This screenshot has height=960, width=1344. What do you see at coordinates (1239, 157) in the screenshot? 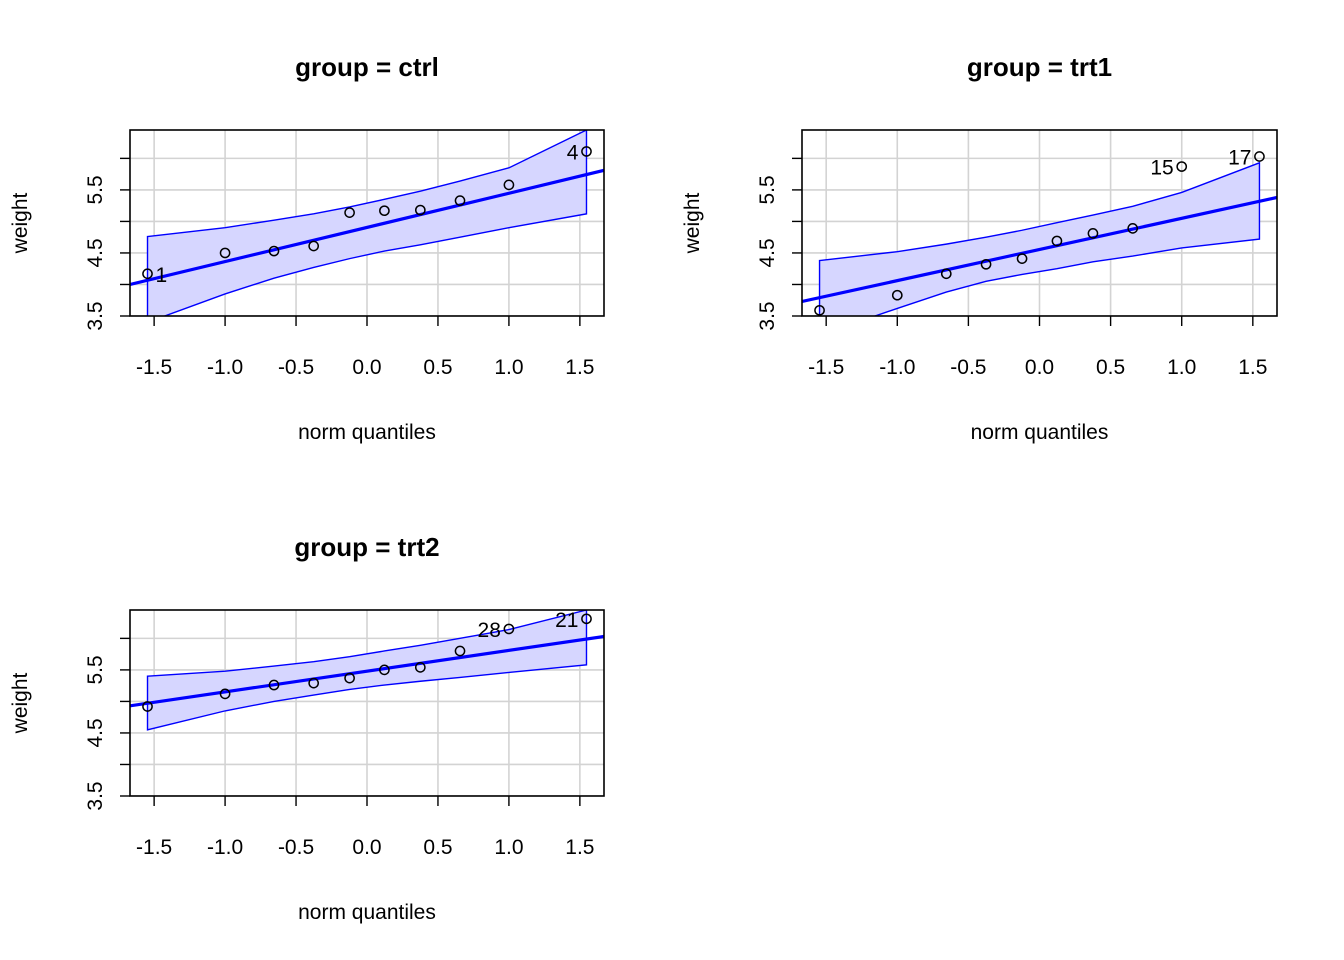
I see `point-label: 17` at bounding box center [1239, 157].